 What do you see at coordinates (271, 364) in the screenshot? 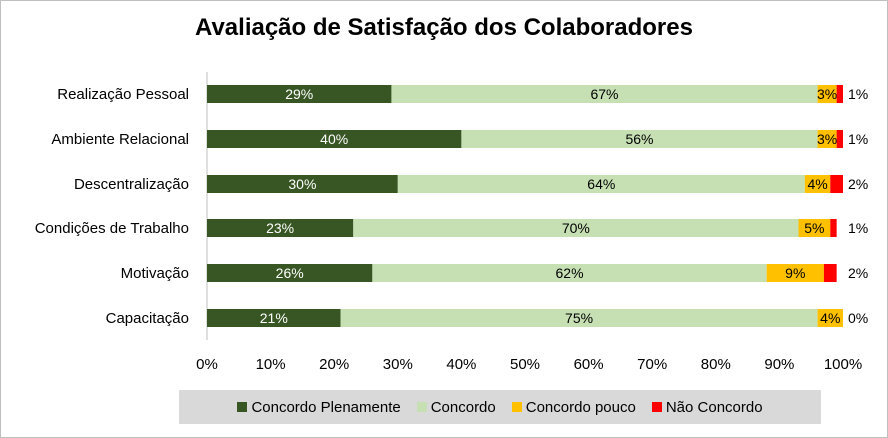
I see `x-tick-label: 10%` at bounding box center [271, 364].